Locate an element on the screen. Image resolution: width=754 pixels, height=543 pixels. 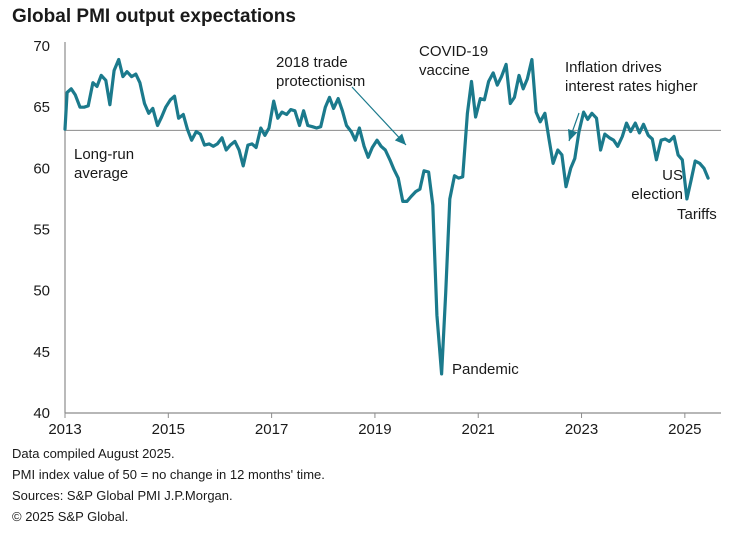
annotation-long-run-average-text: Long-run is located at coordinates (104, 154).